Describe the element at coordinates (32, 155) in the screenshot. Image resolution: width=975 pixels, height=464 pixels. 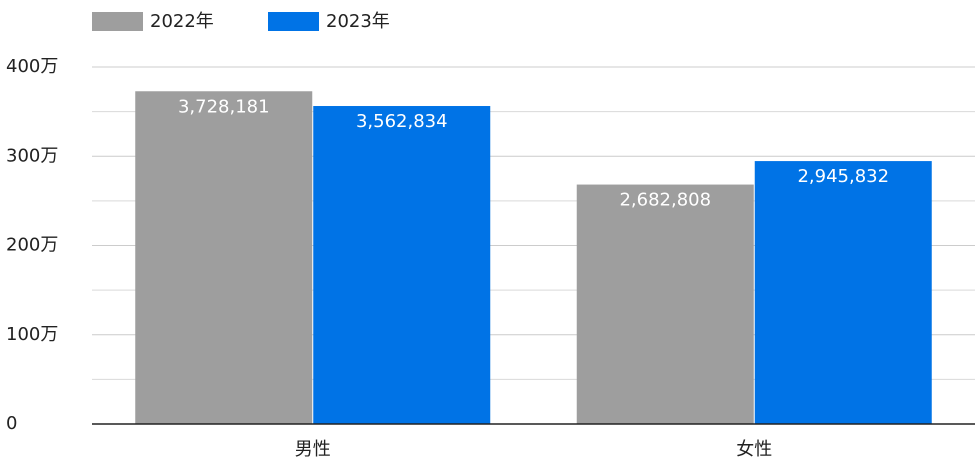
I see `y-tick-label: 300万` at that location.